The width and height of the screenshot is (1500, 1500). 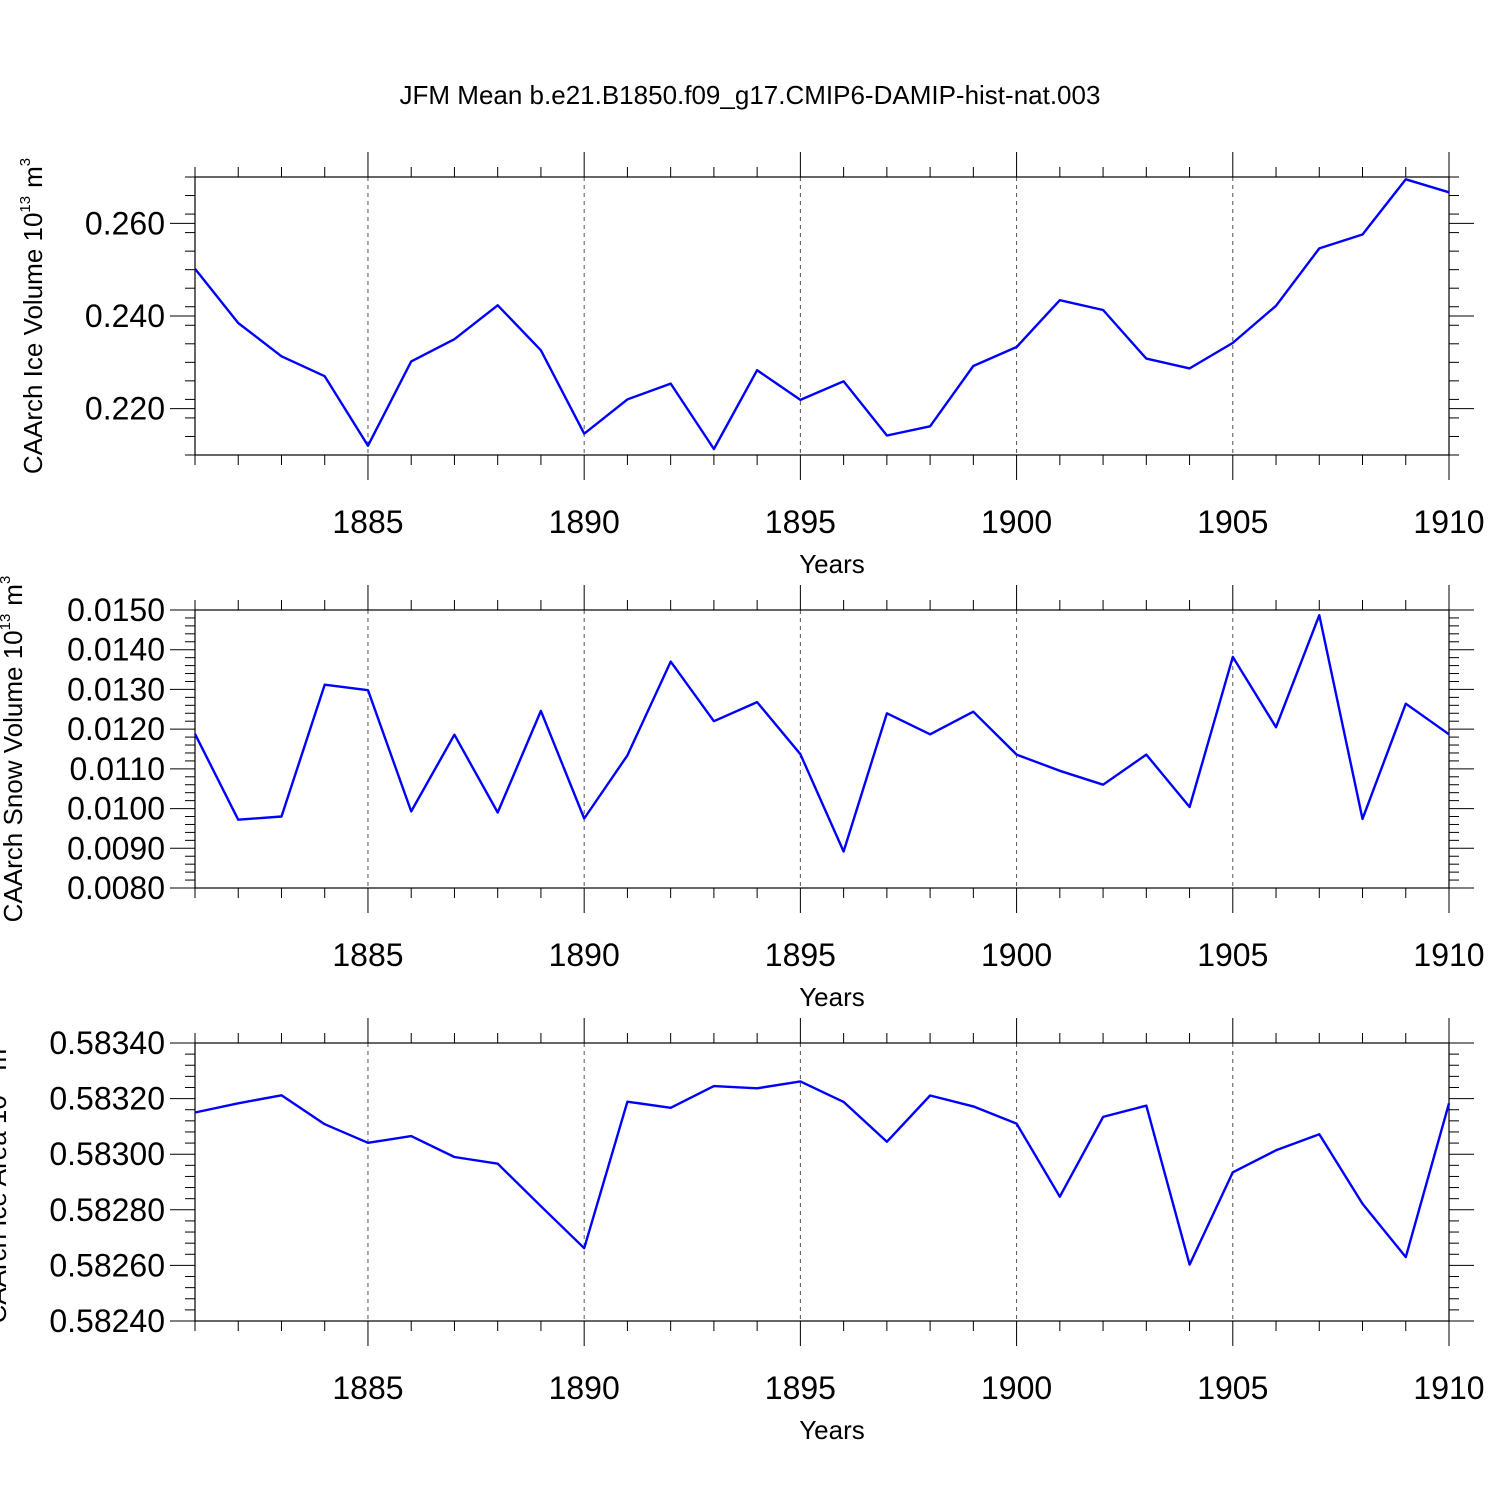 What do you see at coordinates (116, 650) in the screenshot?
I see `y-tick-label: 0.0140` at bounding box center [116, 650].